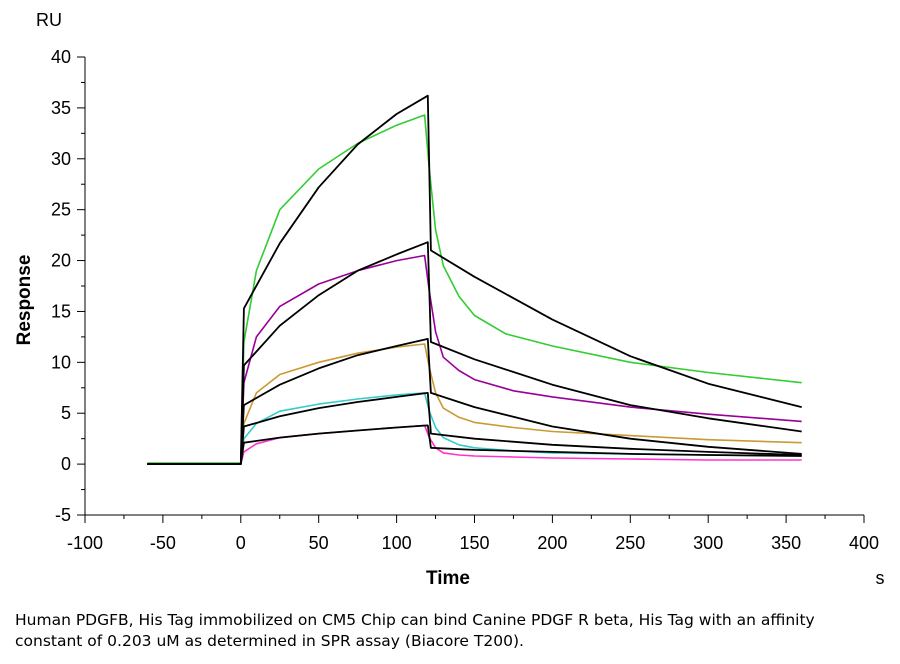  Describe the element at coordinates (85, 543) in the screenshot. I see `x-tick-label: -100` at that location.